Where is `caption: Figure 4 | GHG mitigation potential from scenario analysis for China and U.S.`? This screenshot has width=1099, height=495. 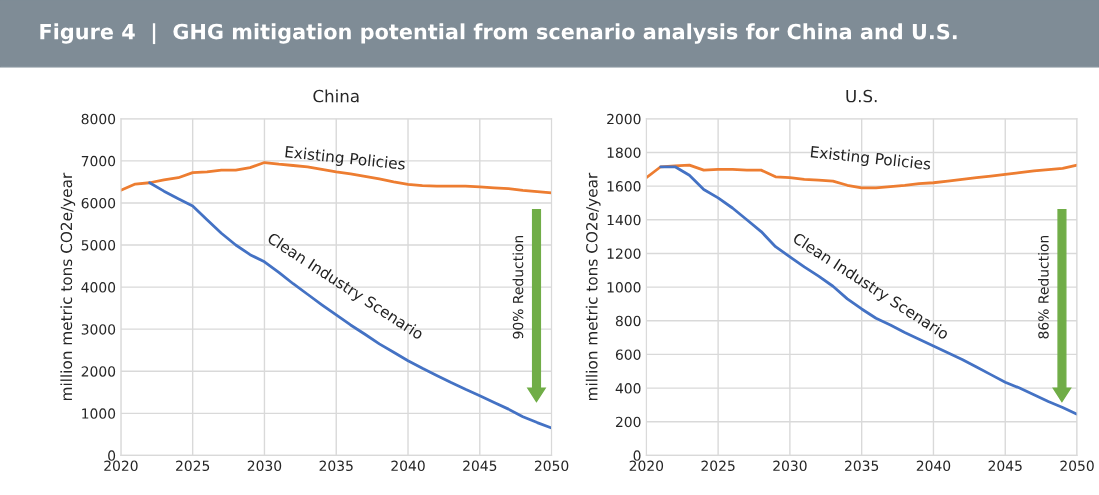 caption: Figure 4 | GHG mitigation potential from scenario analysis for China and U.S. is located at coordinates (498, 34).